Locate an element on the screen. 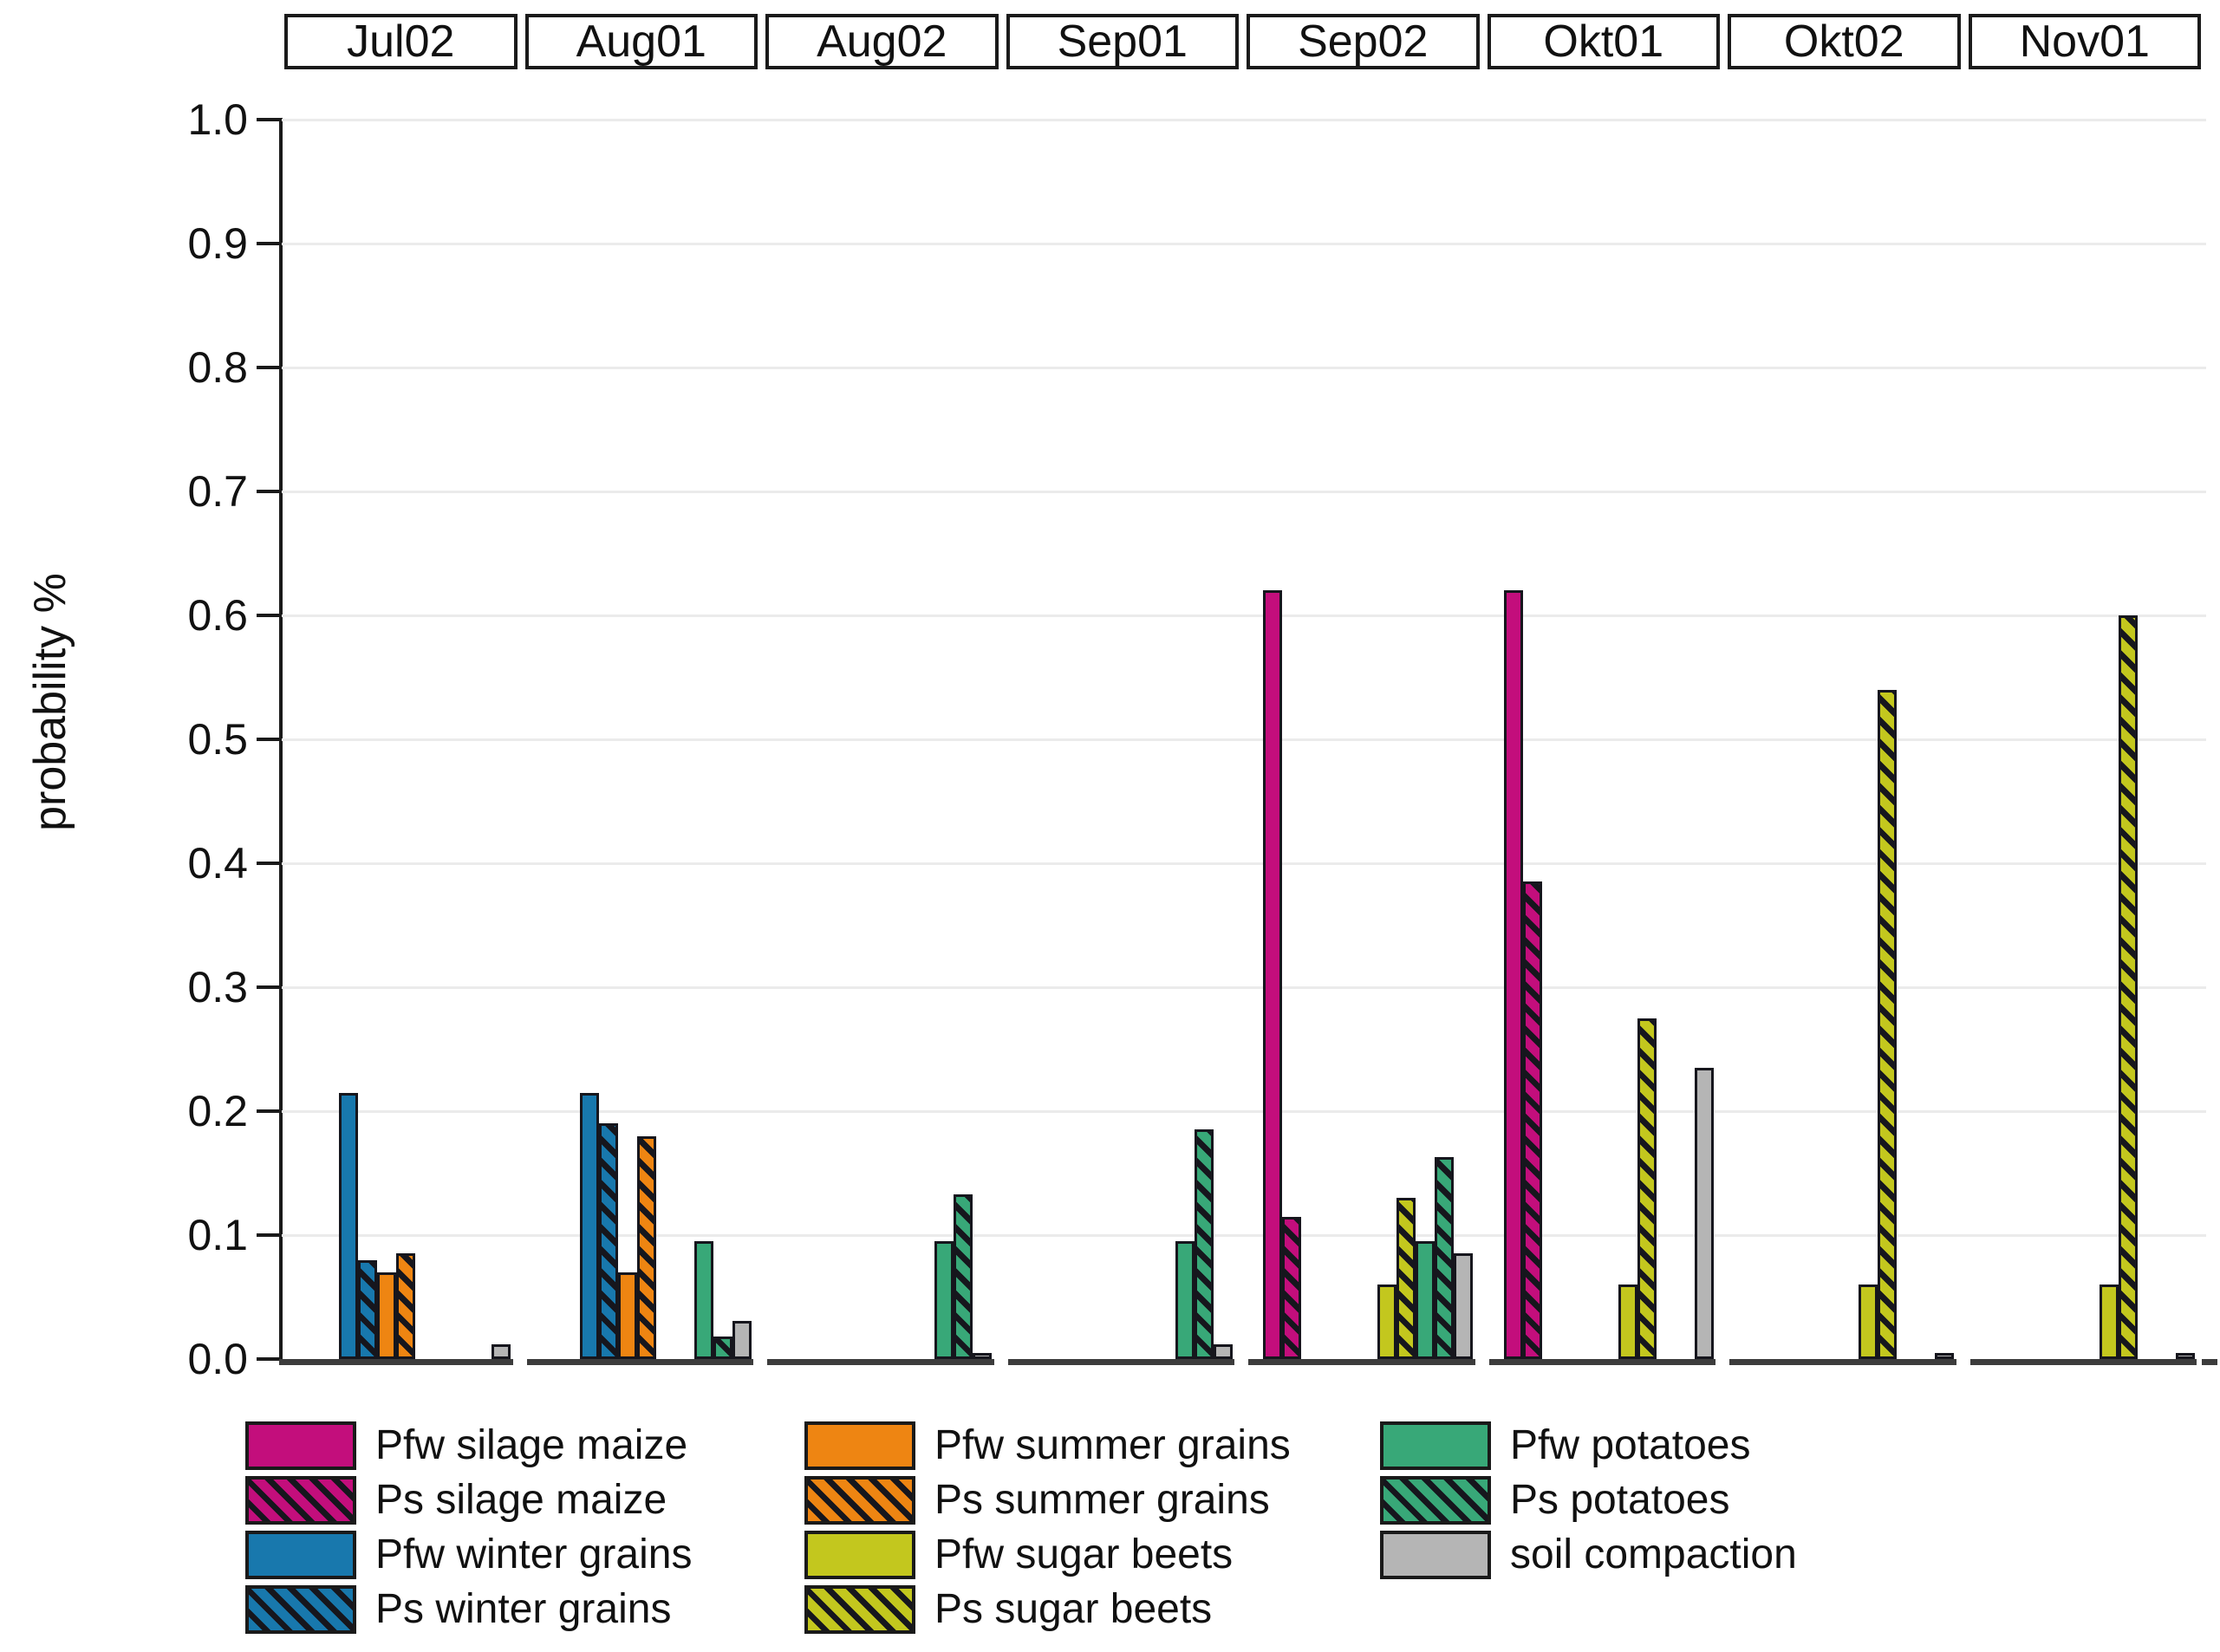  y-tick-label: 1.0 is located at coordinates (217, 119).